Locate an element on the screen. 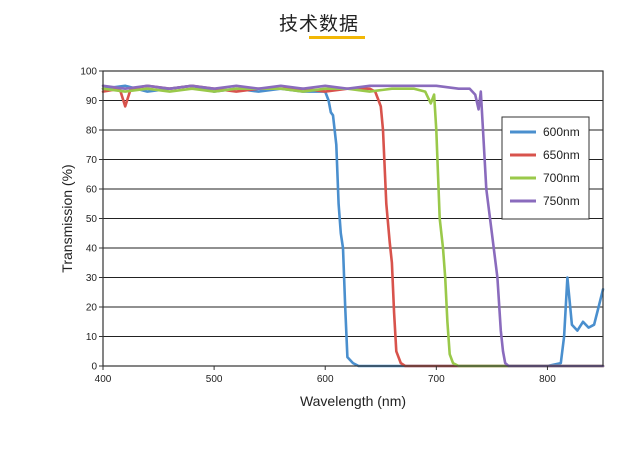  title-underline is located at coordinates (337, 37).